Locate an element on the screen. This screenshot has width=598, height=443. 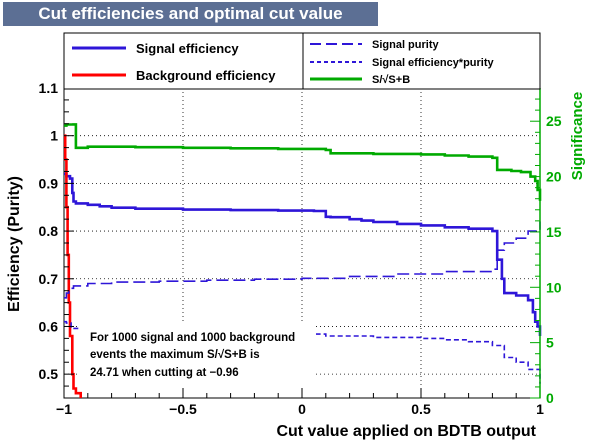
x-tick-label: −0.5 is located at coordinates (183, 409).